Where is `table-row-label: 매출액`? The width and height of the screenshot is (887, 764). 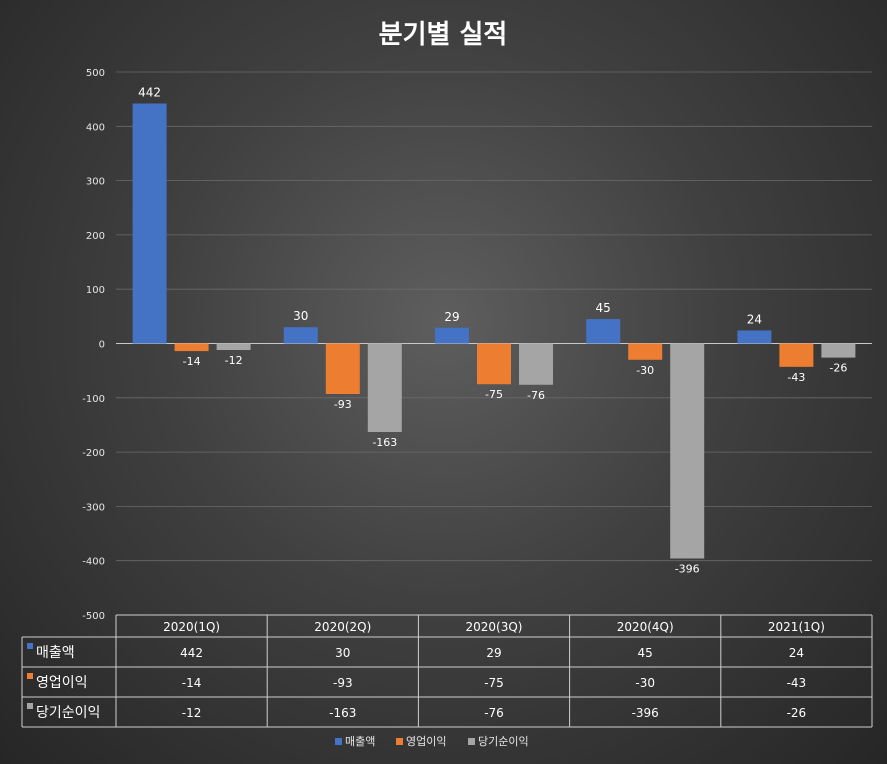 table-row-label: 매출액 is located at coordinates (55, 653).